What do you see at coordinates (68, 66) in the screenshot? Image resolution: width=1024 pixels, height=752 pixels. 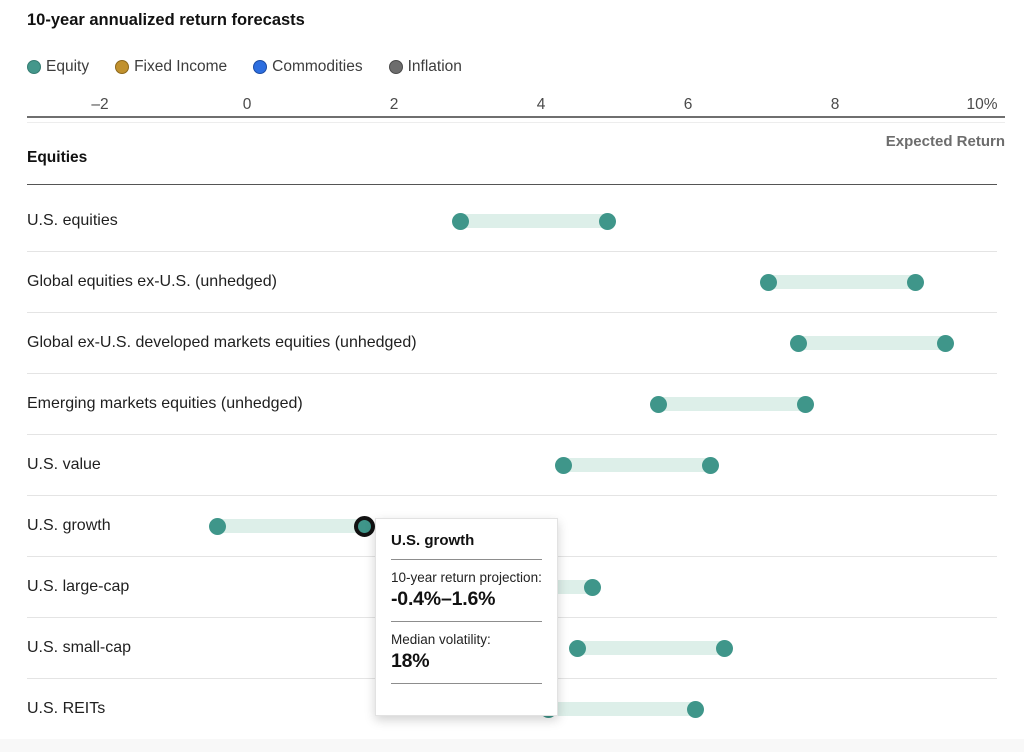 I see `legend-label: Equity` at bounding box center [68, 66].